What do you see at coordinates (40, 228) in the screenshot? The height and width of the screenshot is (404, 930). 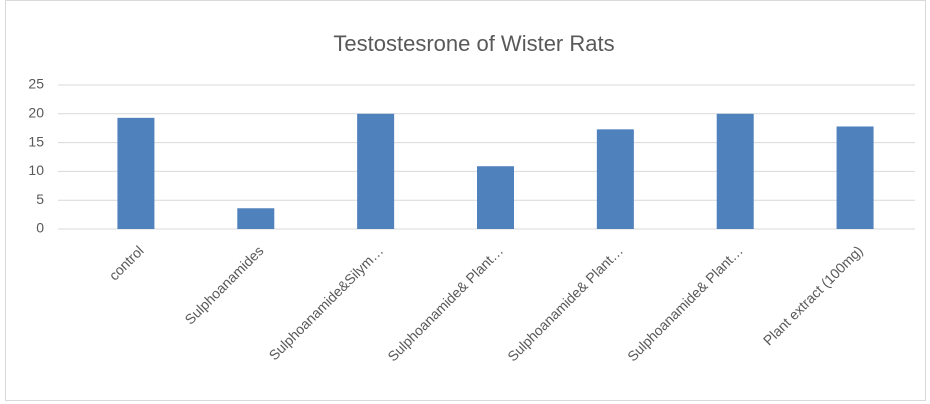 I see `y-tick-label: 0` at bounding box center [40, 228].